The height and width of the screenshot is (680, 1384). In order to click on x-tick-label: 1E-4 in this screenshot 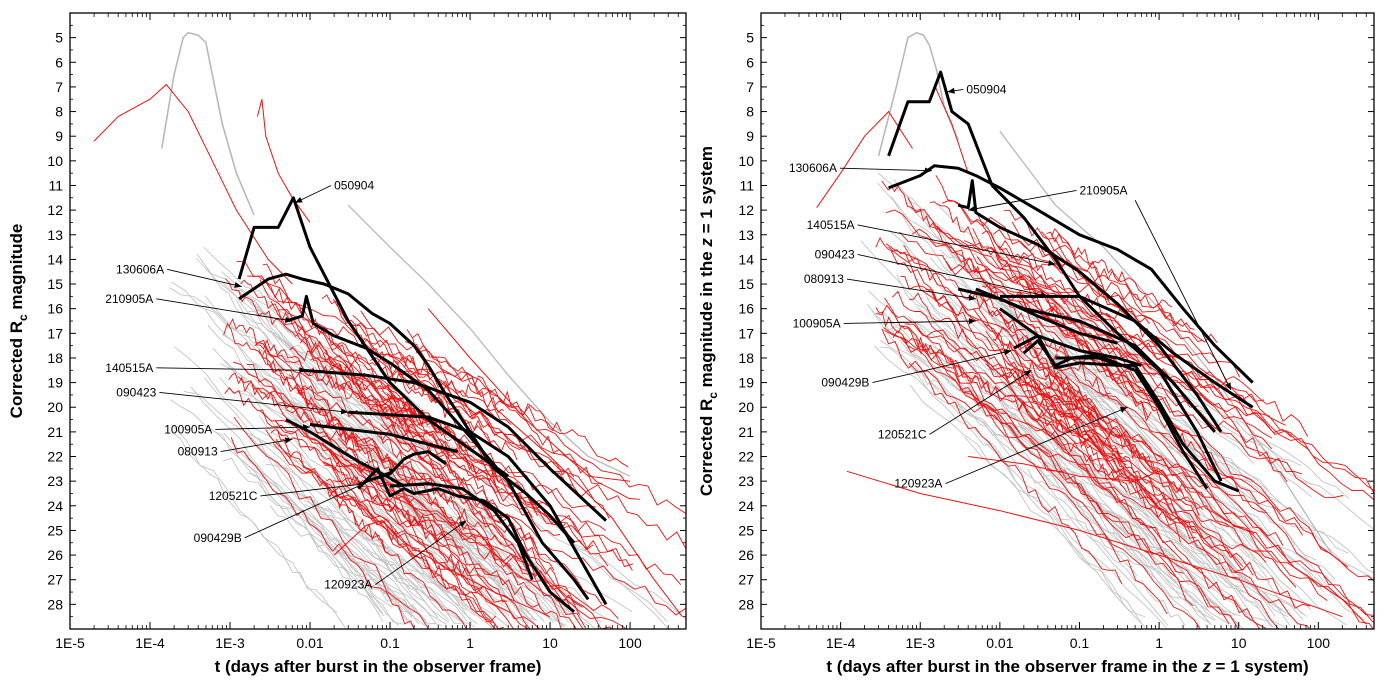, I will do `click(841, 643)`.